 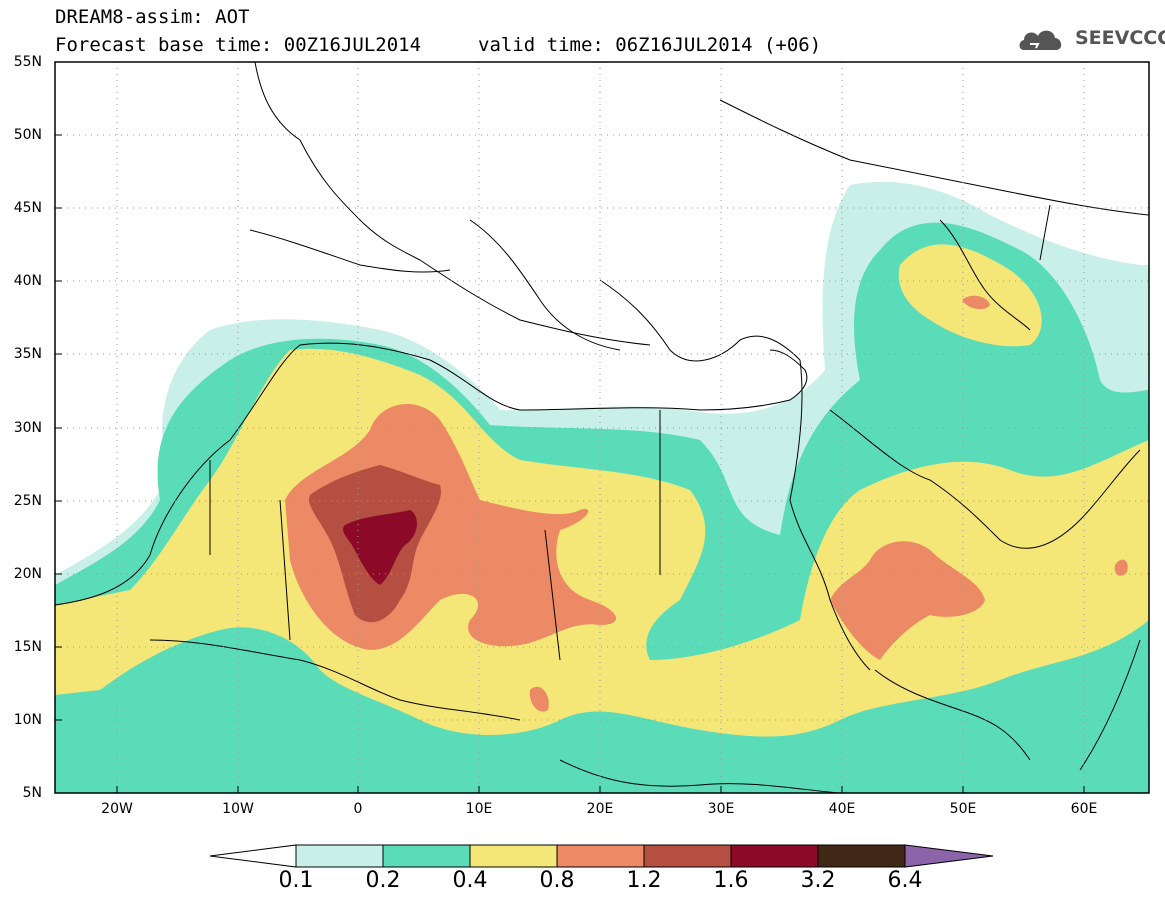 What do you see at coordinates (27, 574) in the screenshot?
I see `lat-label: 20N` at bounding box center [27, 574].